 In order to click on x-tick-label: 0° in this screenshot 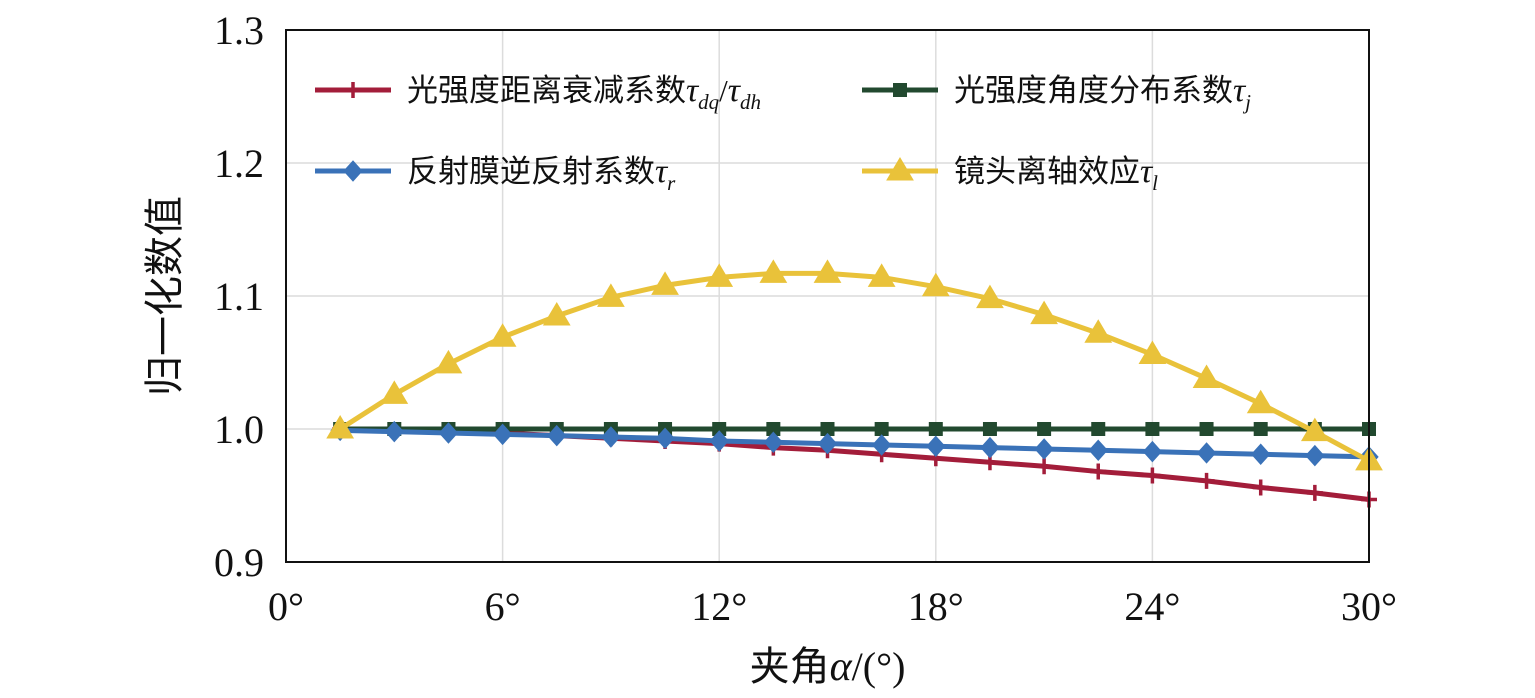, I will do `click(286, 606)`.